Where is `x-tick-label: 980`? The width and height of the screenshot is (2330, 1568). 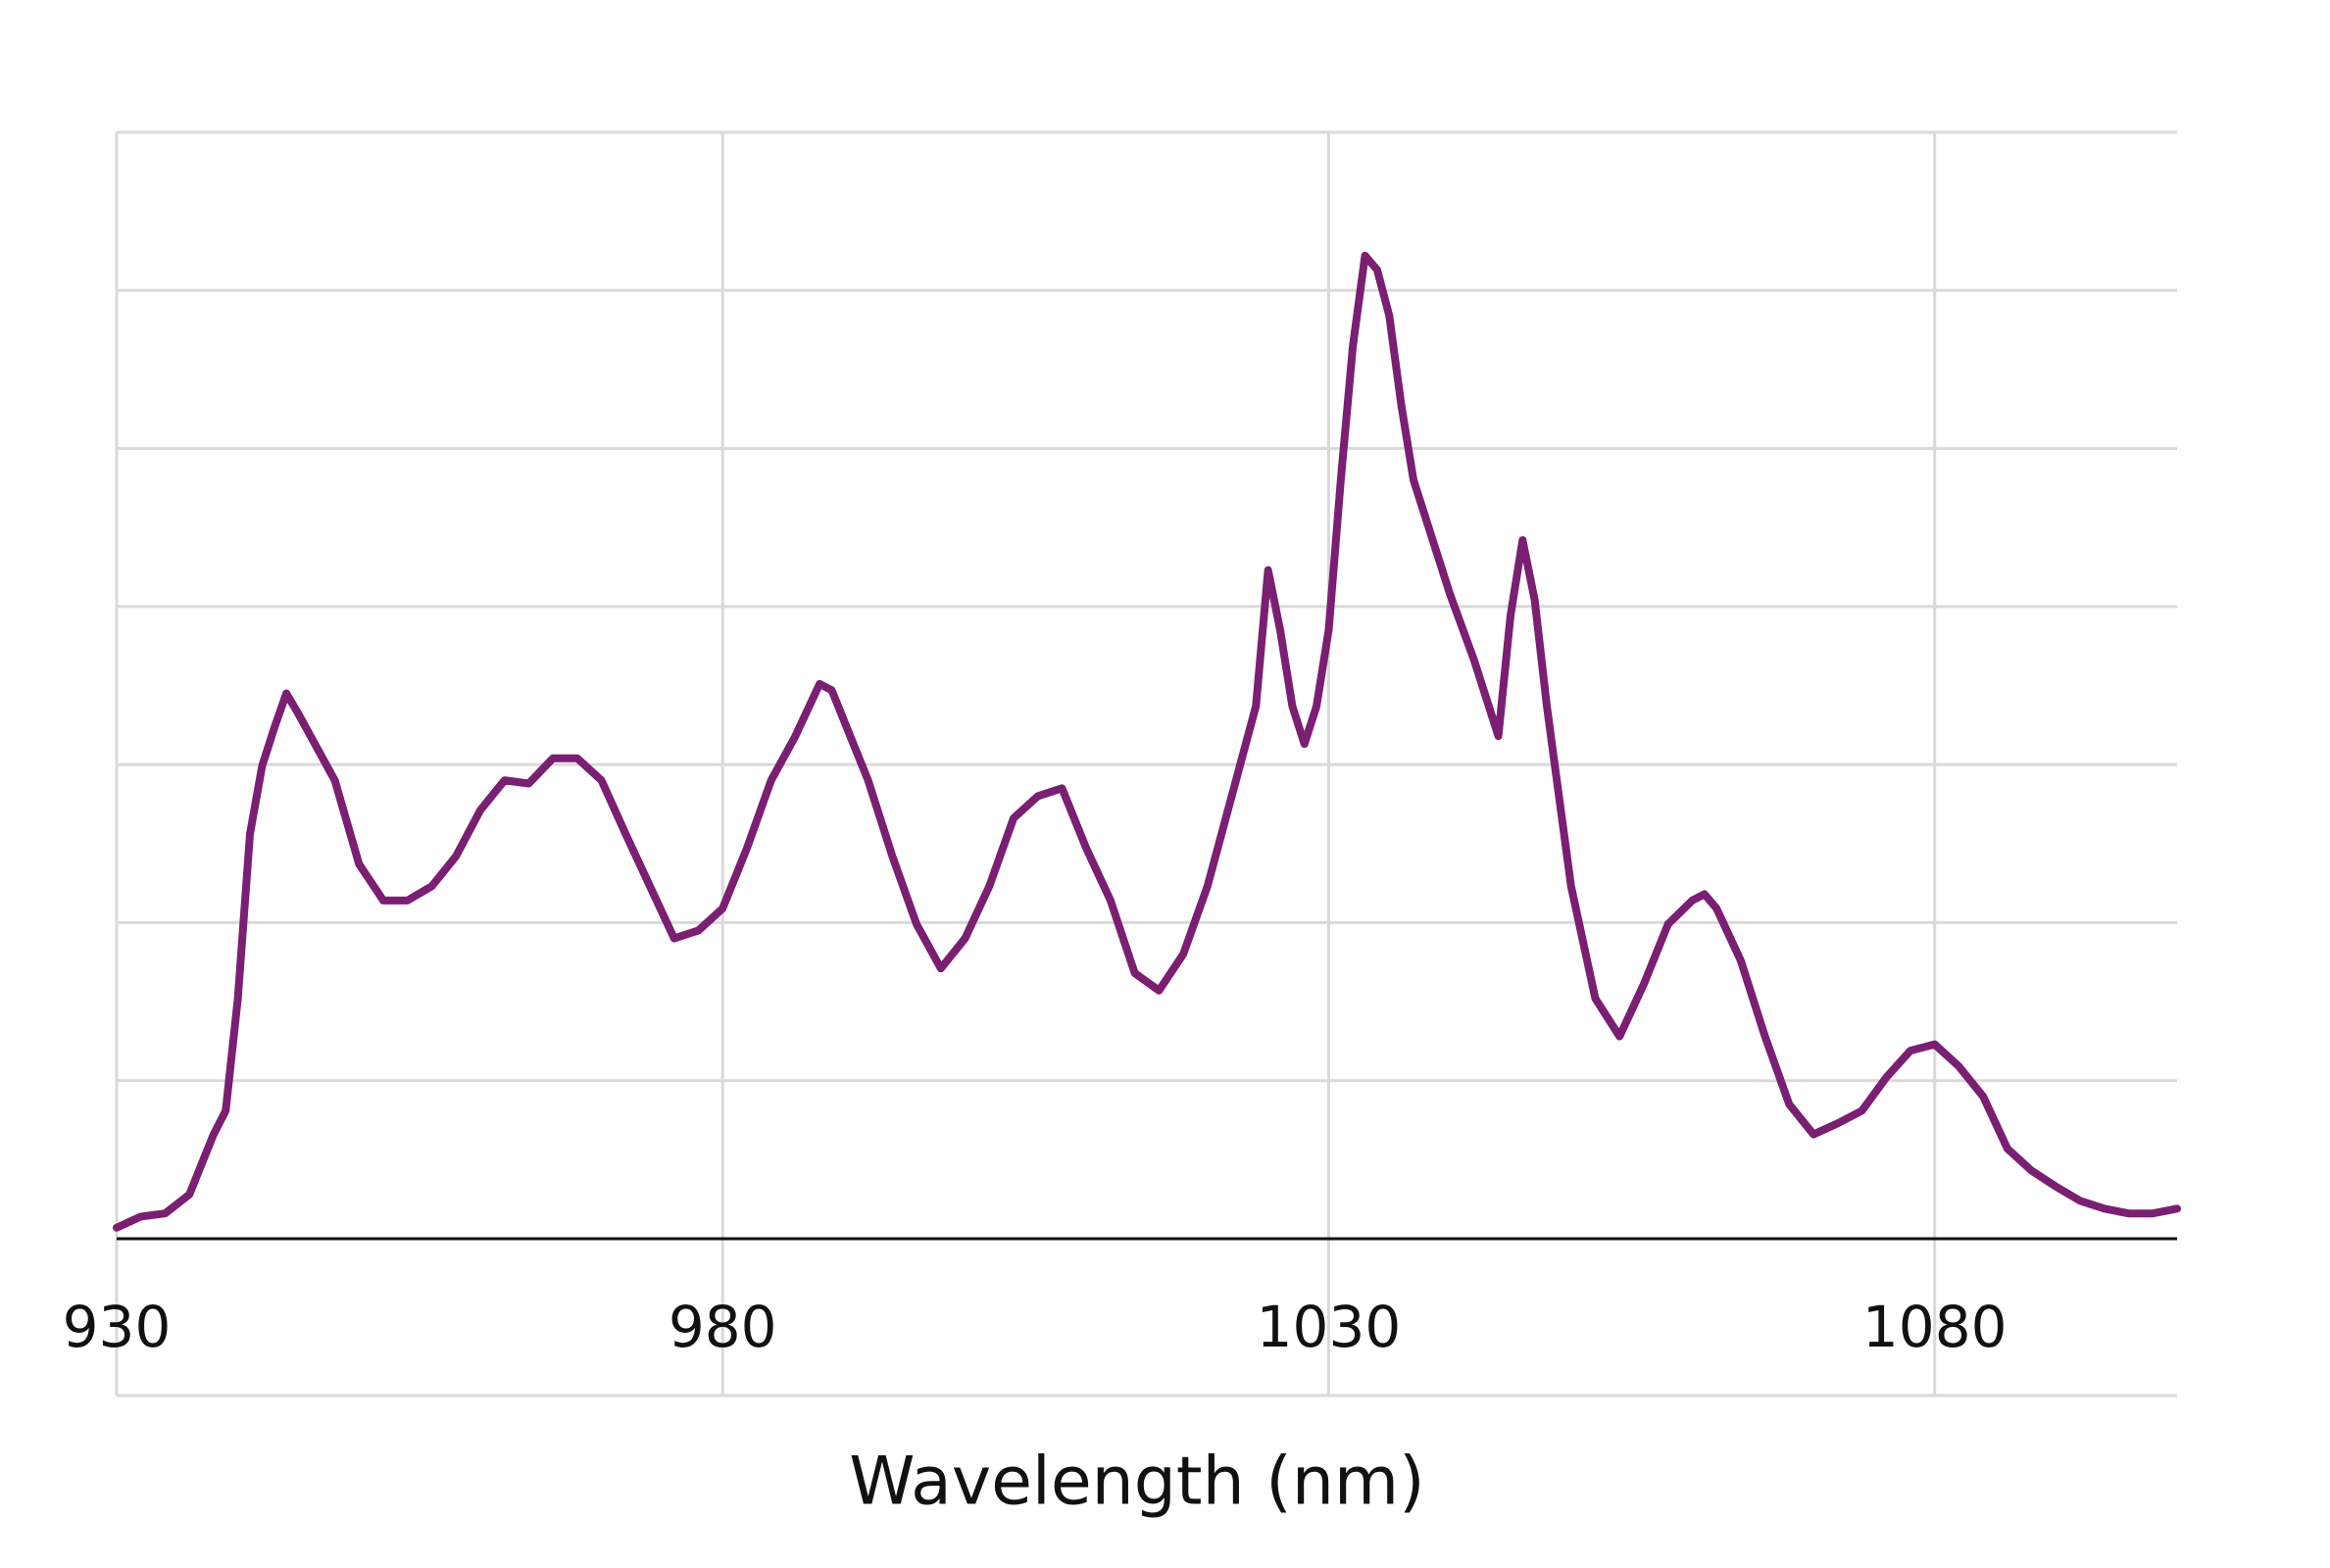 x-tick-label: 980 is located at coordinates (723, 1327).